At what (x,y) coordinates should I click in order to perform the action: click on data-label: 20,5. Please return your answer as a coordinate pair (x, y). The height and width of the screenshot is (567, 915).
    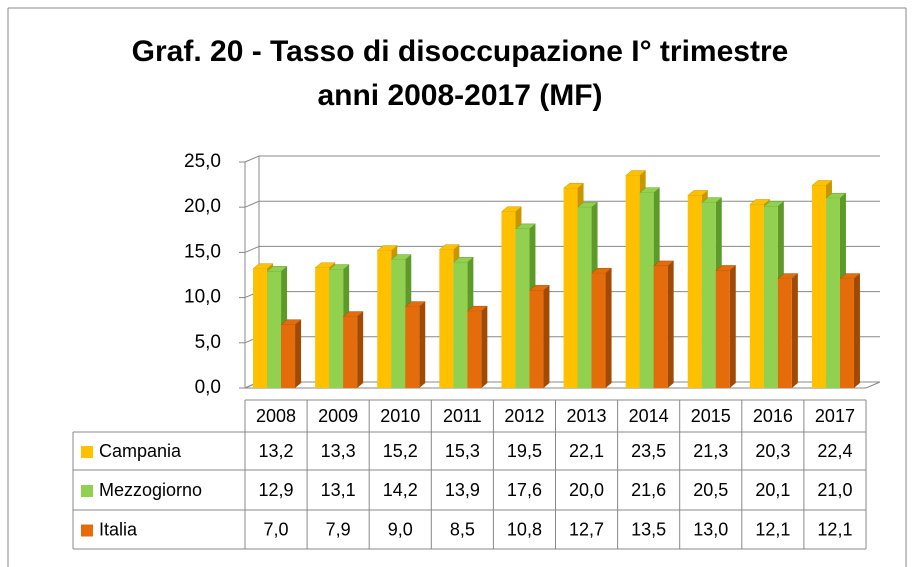
    Looking at the image, I should click on (710, 490).